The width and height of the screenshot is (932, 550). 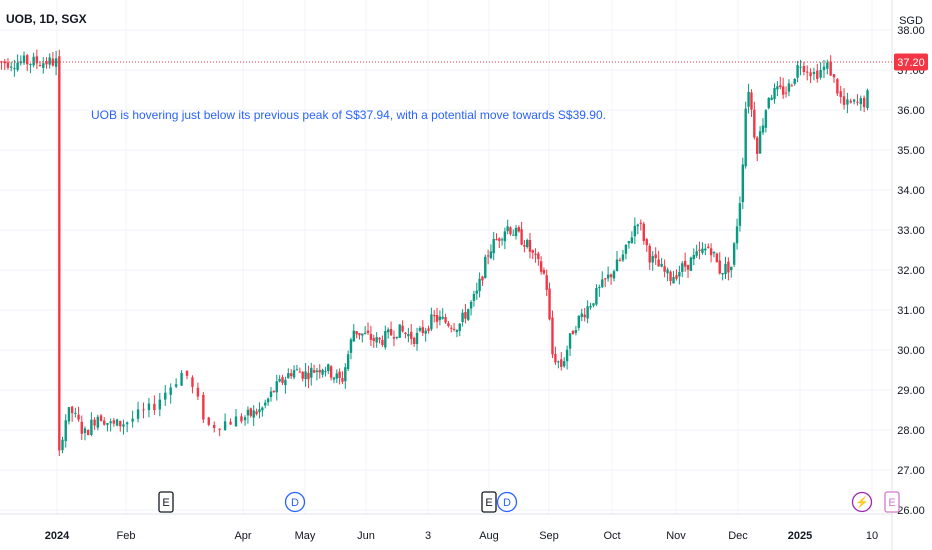 What do you see at coordinates (911, 511) in the screenshot?
I see `y-tick-label: 26.00` at bounding box center [911, 511].